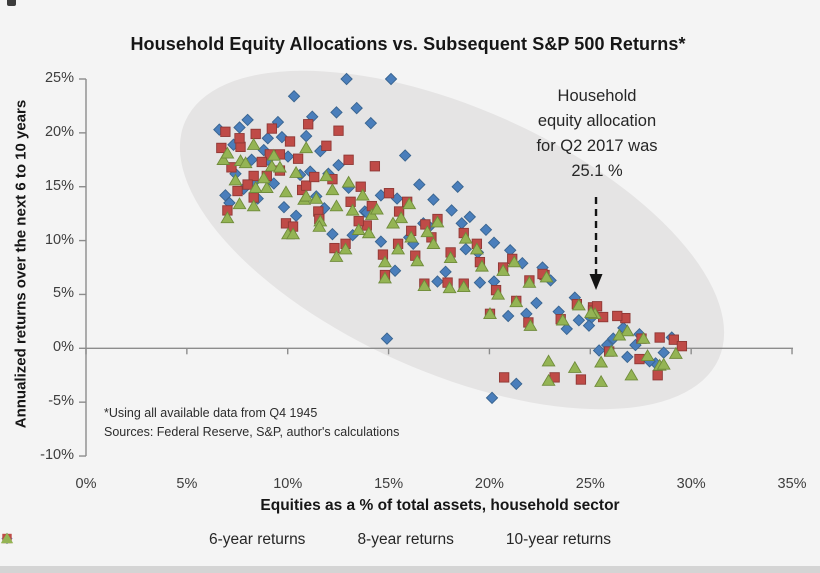  What do you see at coordinates (187, 484) in the screenshot?
I see `x-tick-label: 5%` at bounding box center [187, 484].